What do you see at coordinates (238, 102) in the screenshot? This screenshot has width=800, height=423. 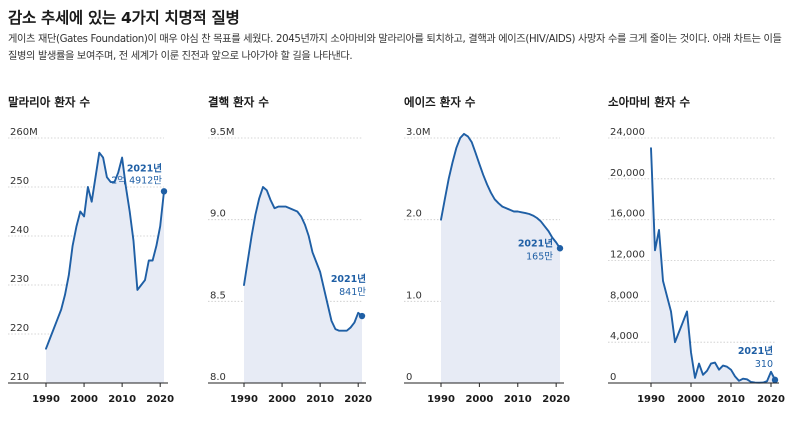 I see `chart-2-title: 결핵 환자 수` at bounding box center [238, 102].